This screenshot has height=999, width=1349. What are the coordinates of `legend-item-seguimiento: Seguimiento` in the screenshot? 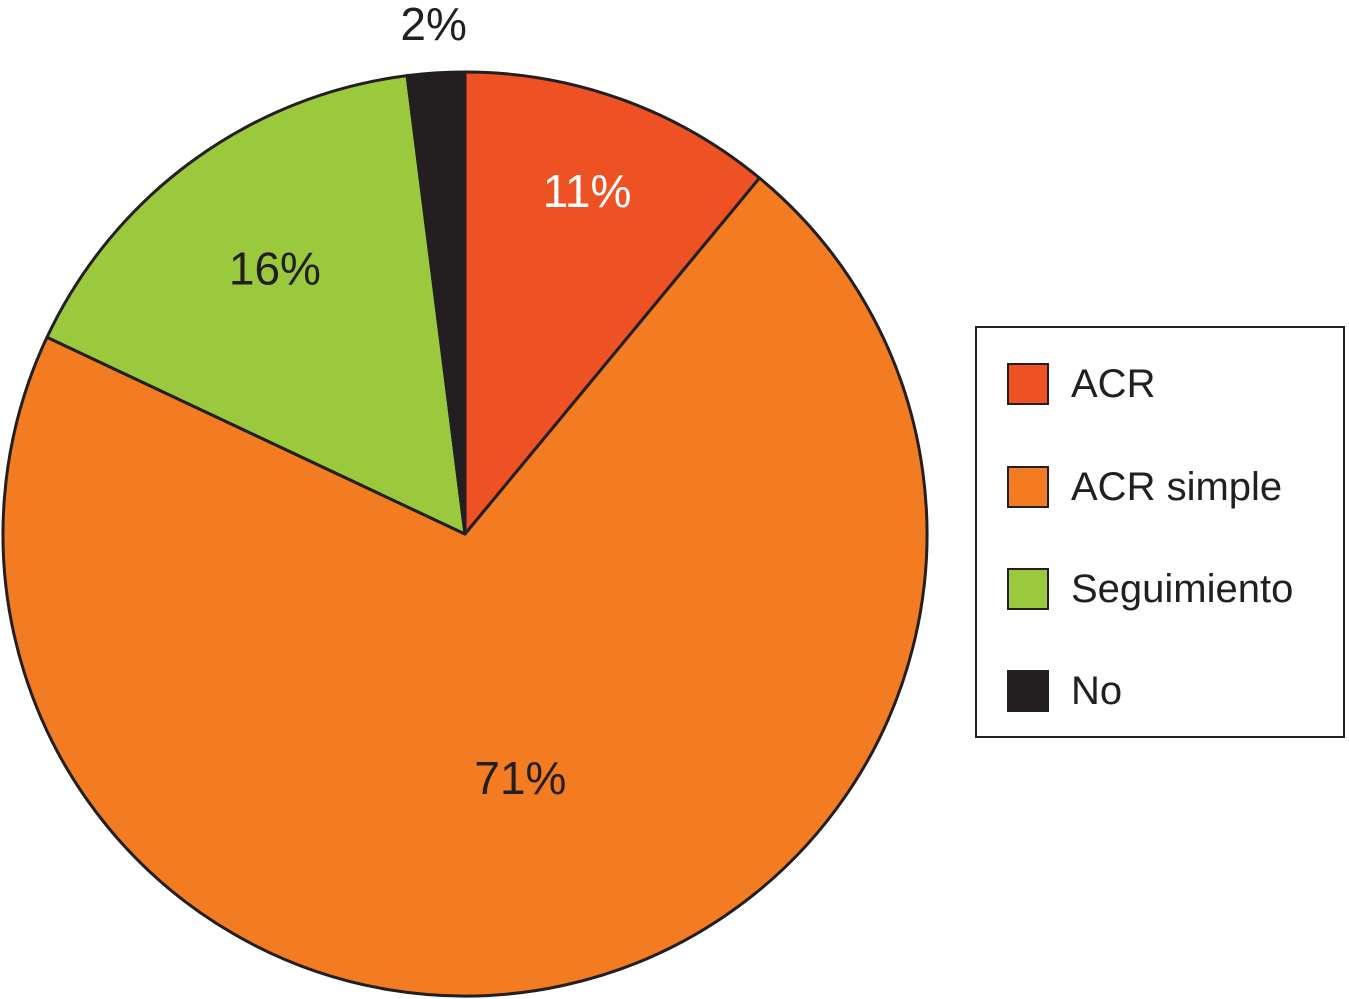 It's located at (1150, 589).